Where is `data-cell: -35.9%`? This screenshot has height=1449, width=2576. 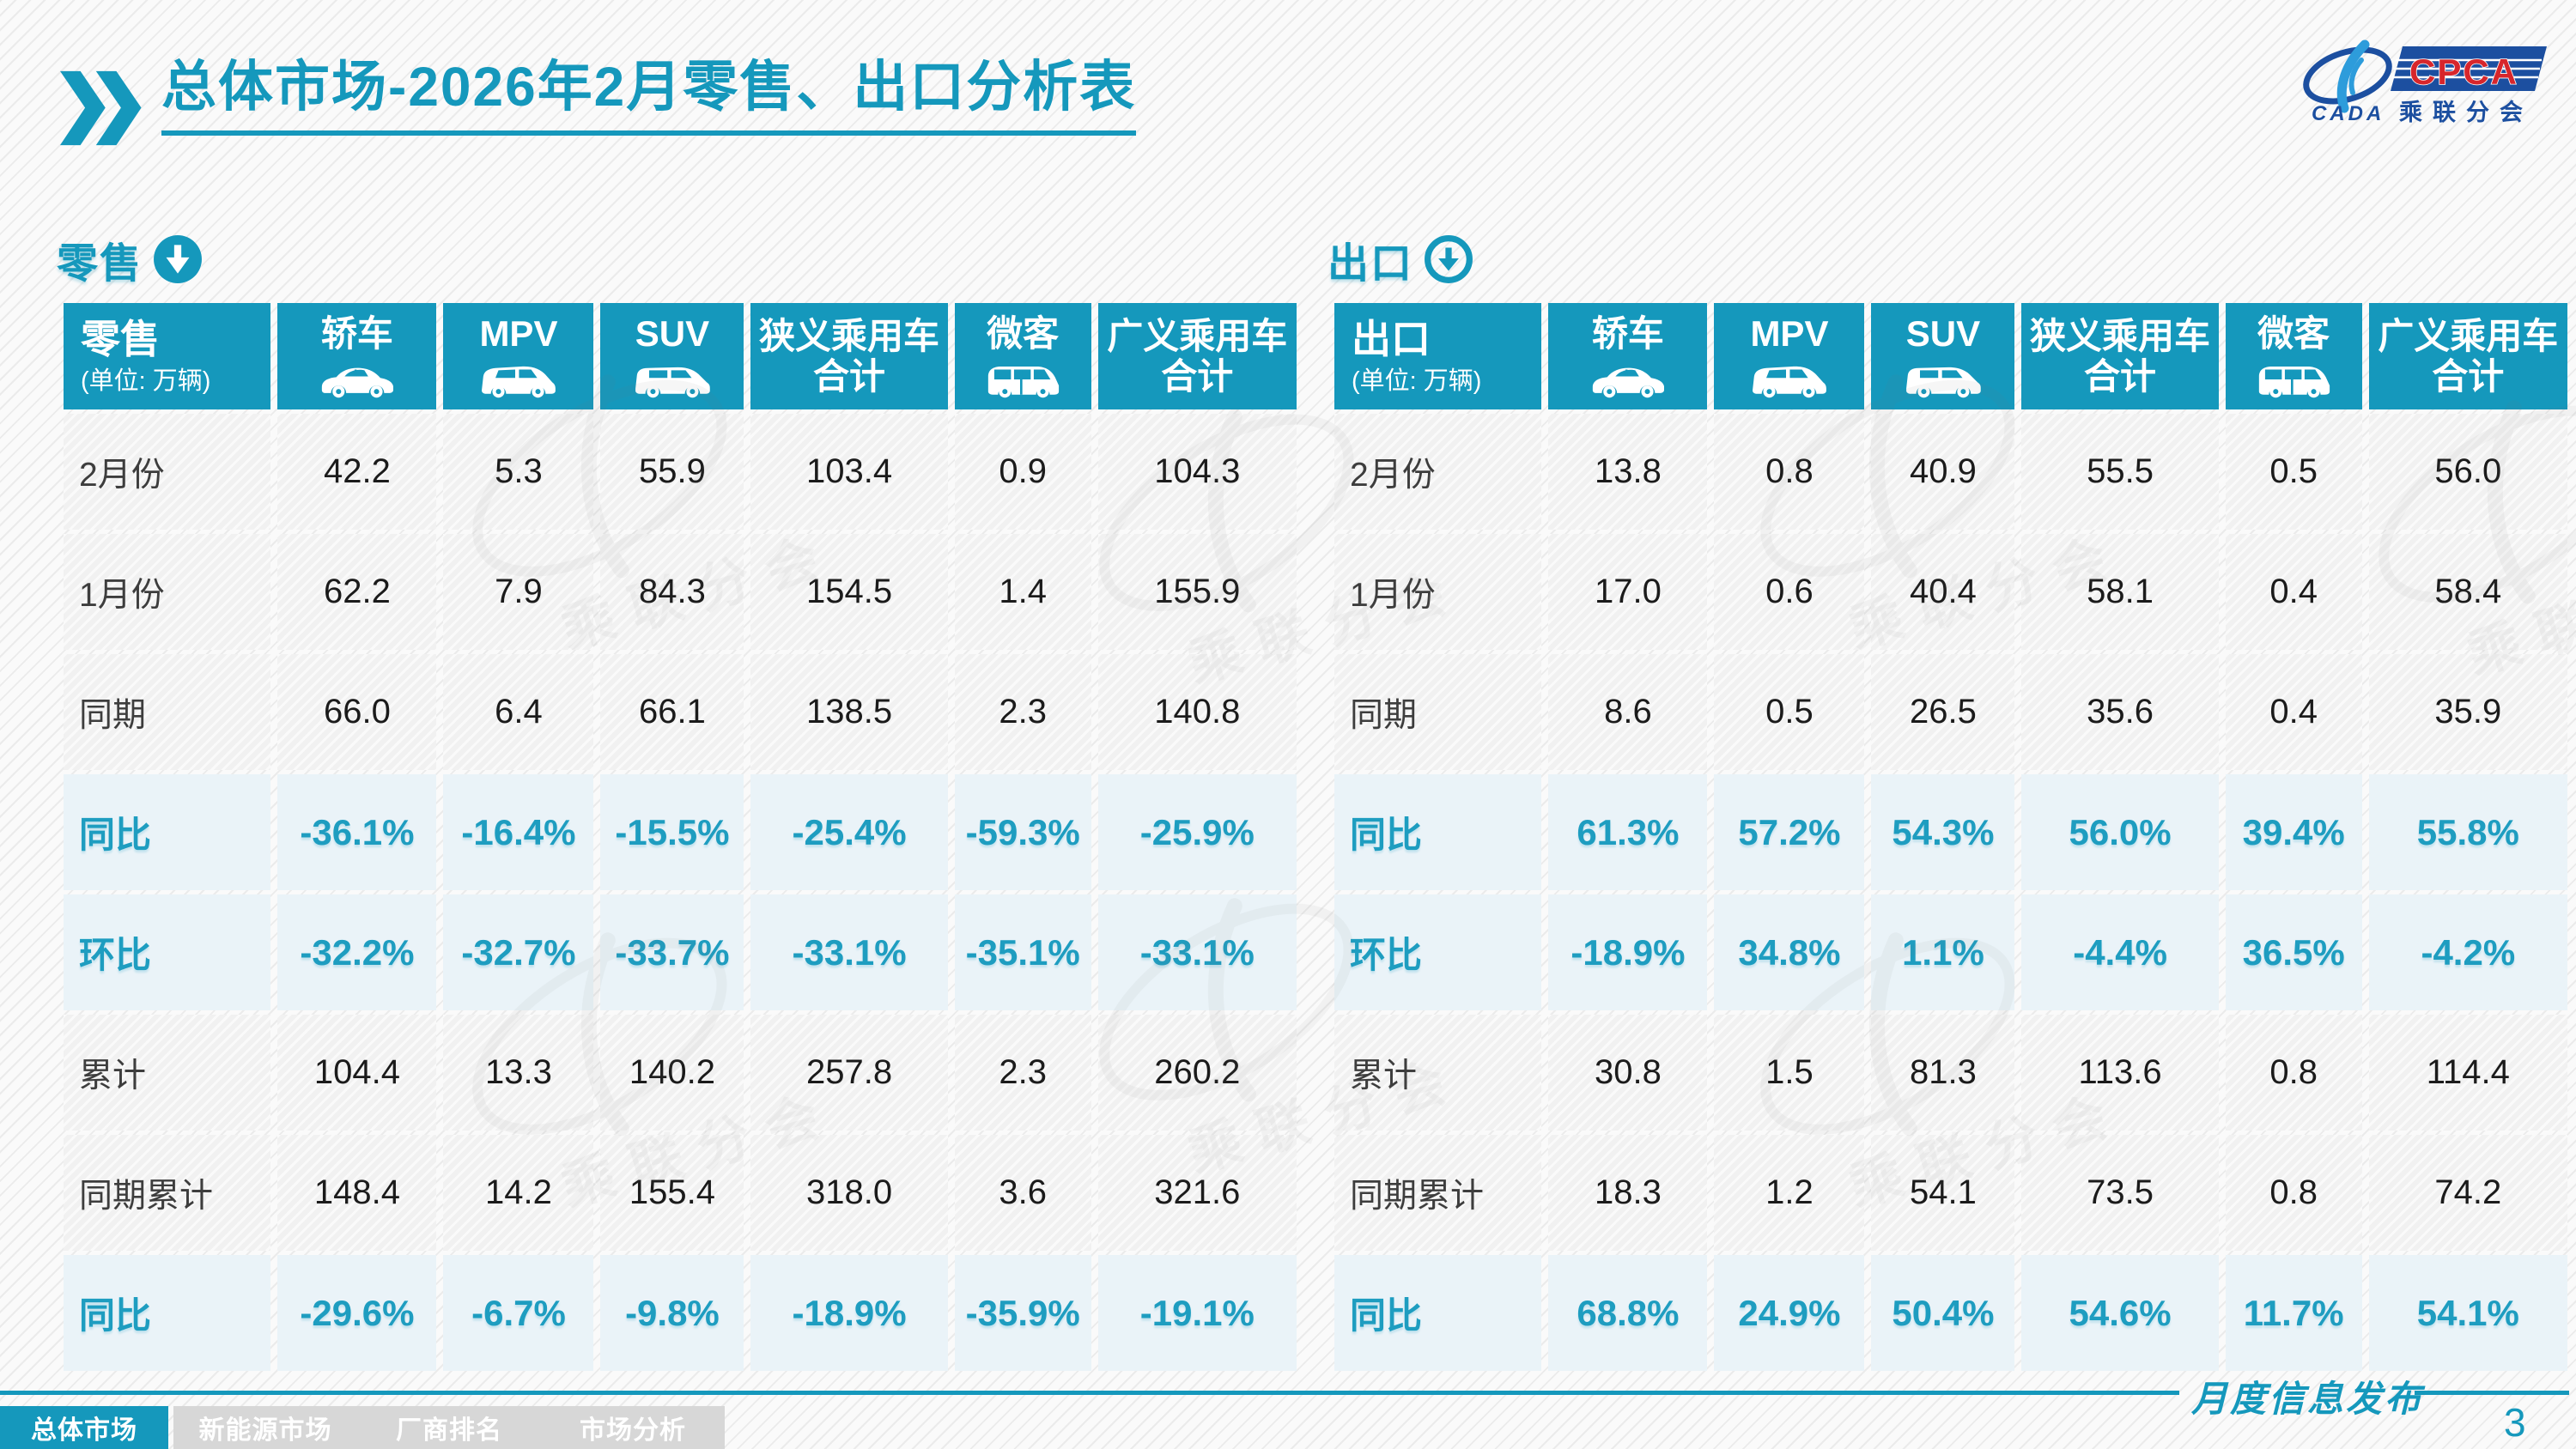
data-cell: -35.9% is located at coordinates (1023, 1313).